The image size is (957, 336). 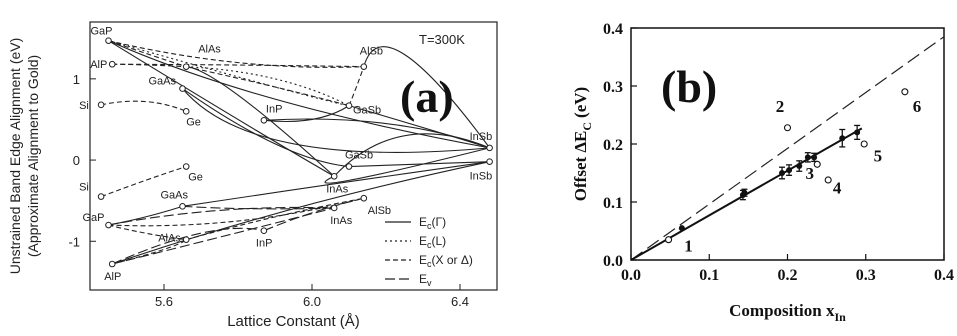 I want to click on panel-a-y-axis-label-line1: Unstrained Band Edge Alignment (eV), so click(x=15, y=156).